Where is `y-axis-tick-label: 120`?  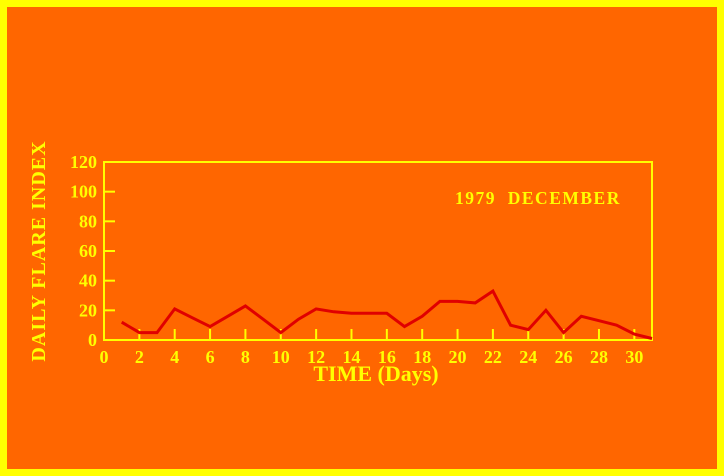 y-axis-tick-label: 120 is located at coordinates (83, 162).